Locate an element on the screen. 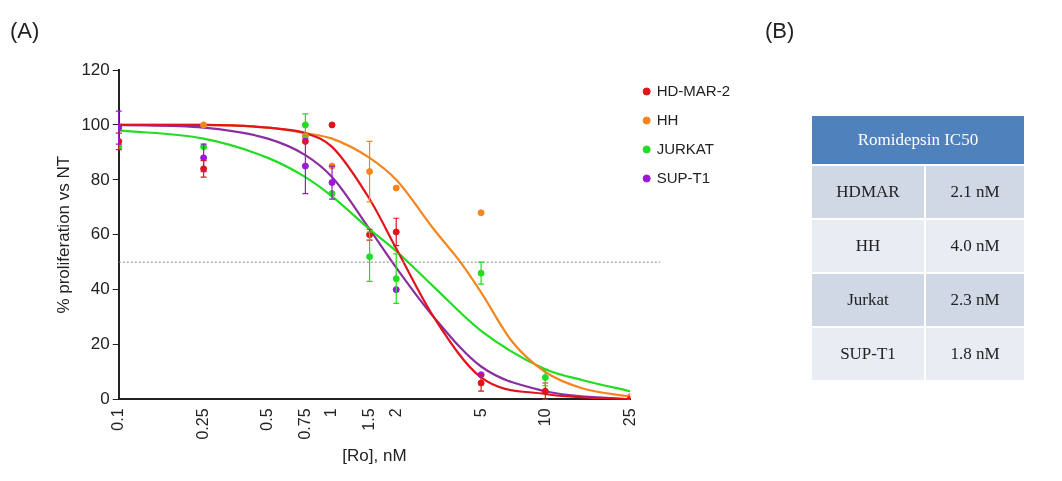  legend-label: SUP-T1 is located at coordinates (683, 177).